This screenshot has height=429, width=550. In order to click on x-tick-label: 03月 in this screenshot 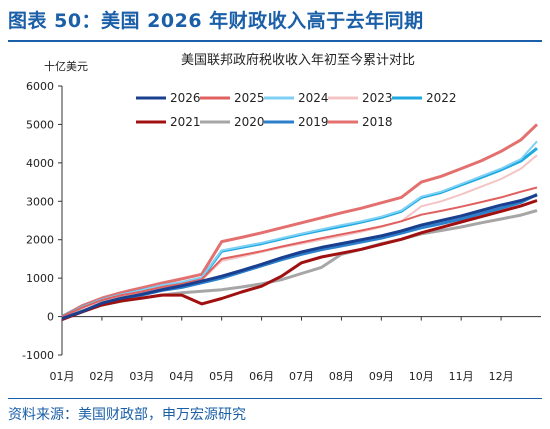, I will do `click(141, 376)`.